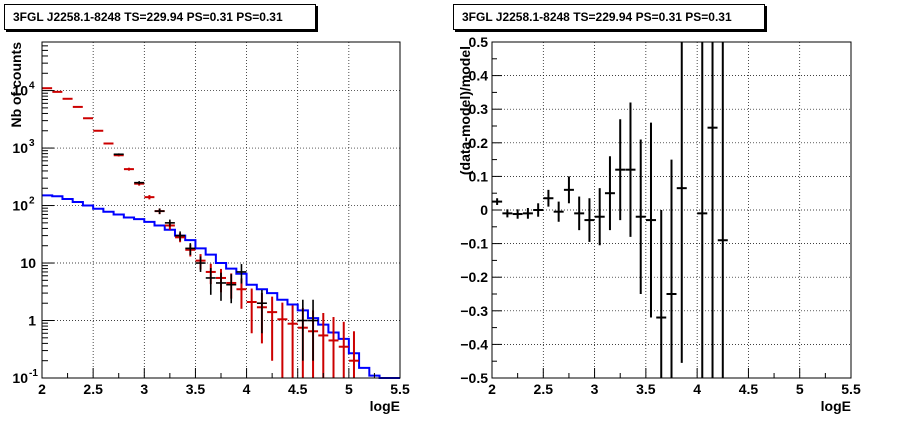  Describe the element at coordinates (479, 42) in the screenshot. I see `y-tick-label: 0.5` at that location.